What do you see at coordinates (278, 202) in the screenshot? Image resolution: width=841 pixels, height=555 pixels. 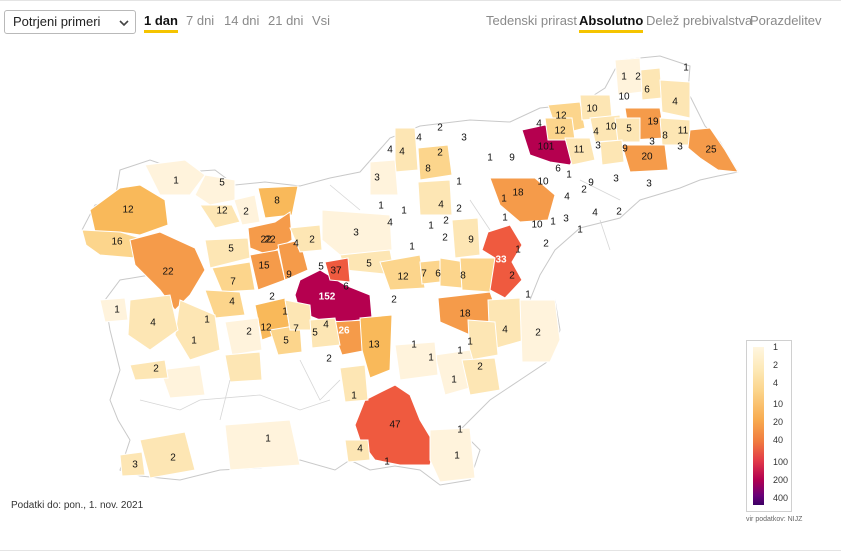 I see `region-jezersko` at bounding box center [278, 202].